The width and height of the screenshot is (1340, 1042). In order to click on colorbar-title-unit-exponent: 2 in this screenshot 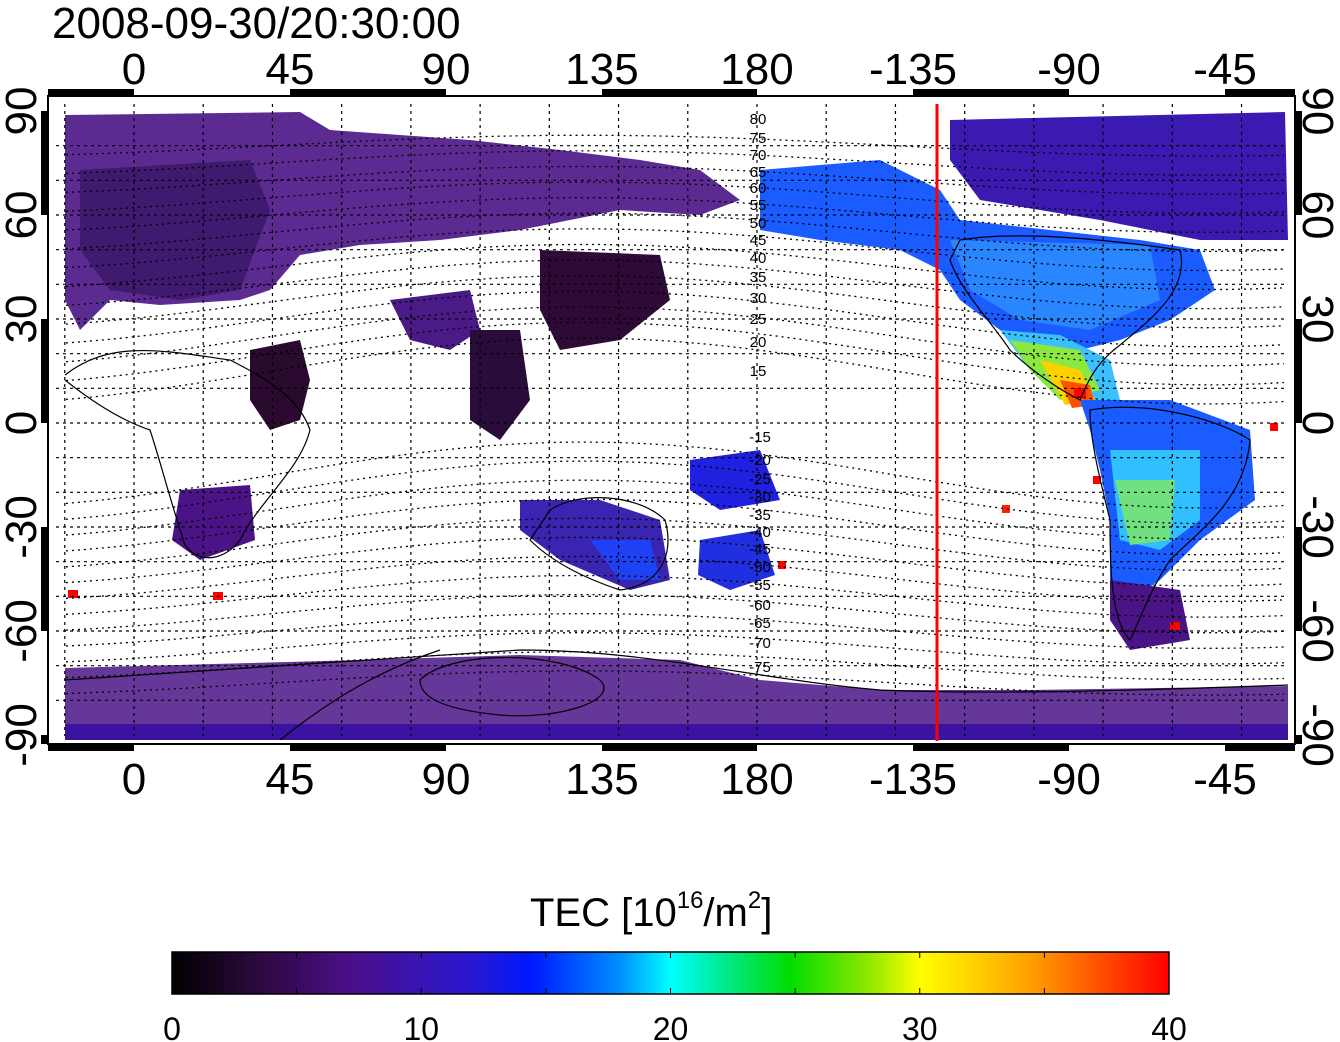, I will do `click(754, 900)`.